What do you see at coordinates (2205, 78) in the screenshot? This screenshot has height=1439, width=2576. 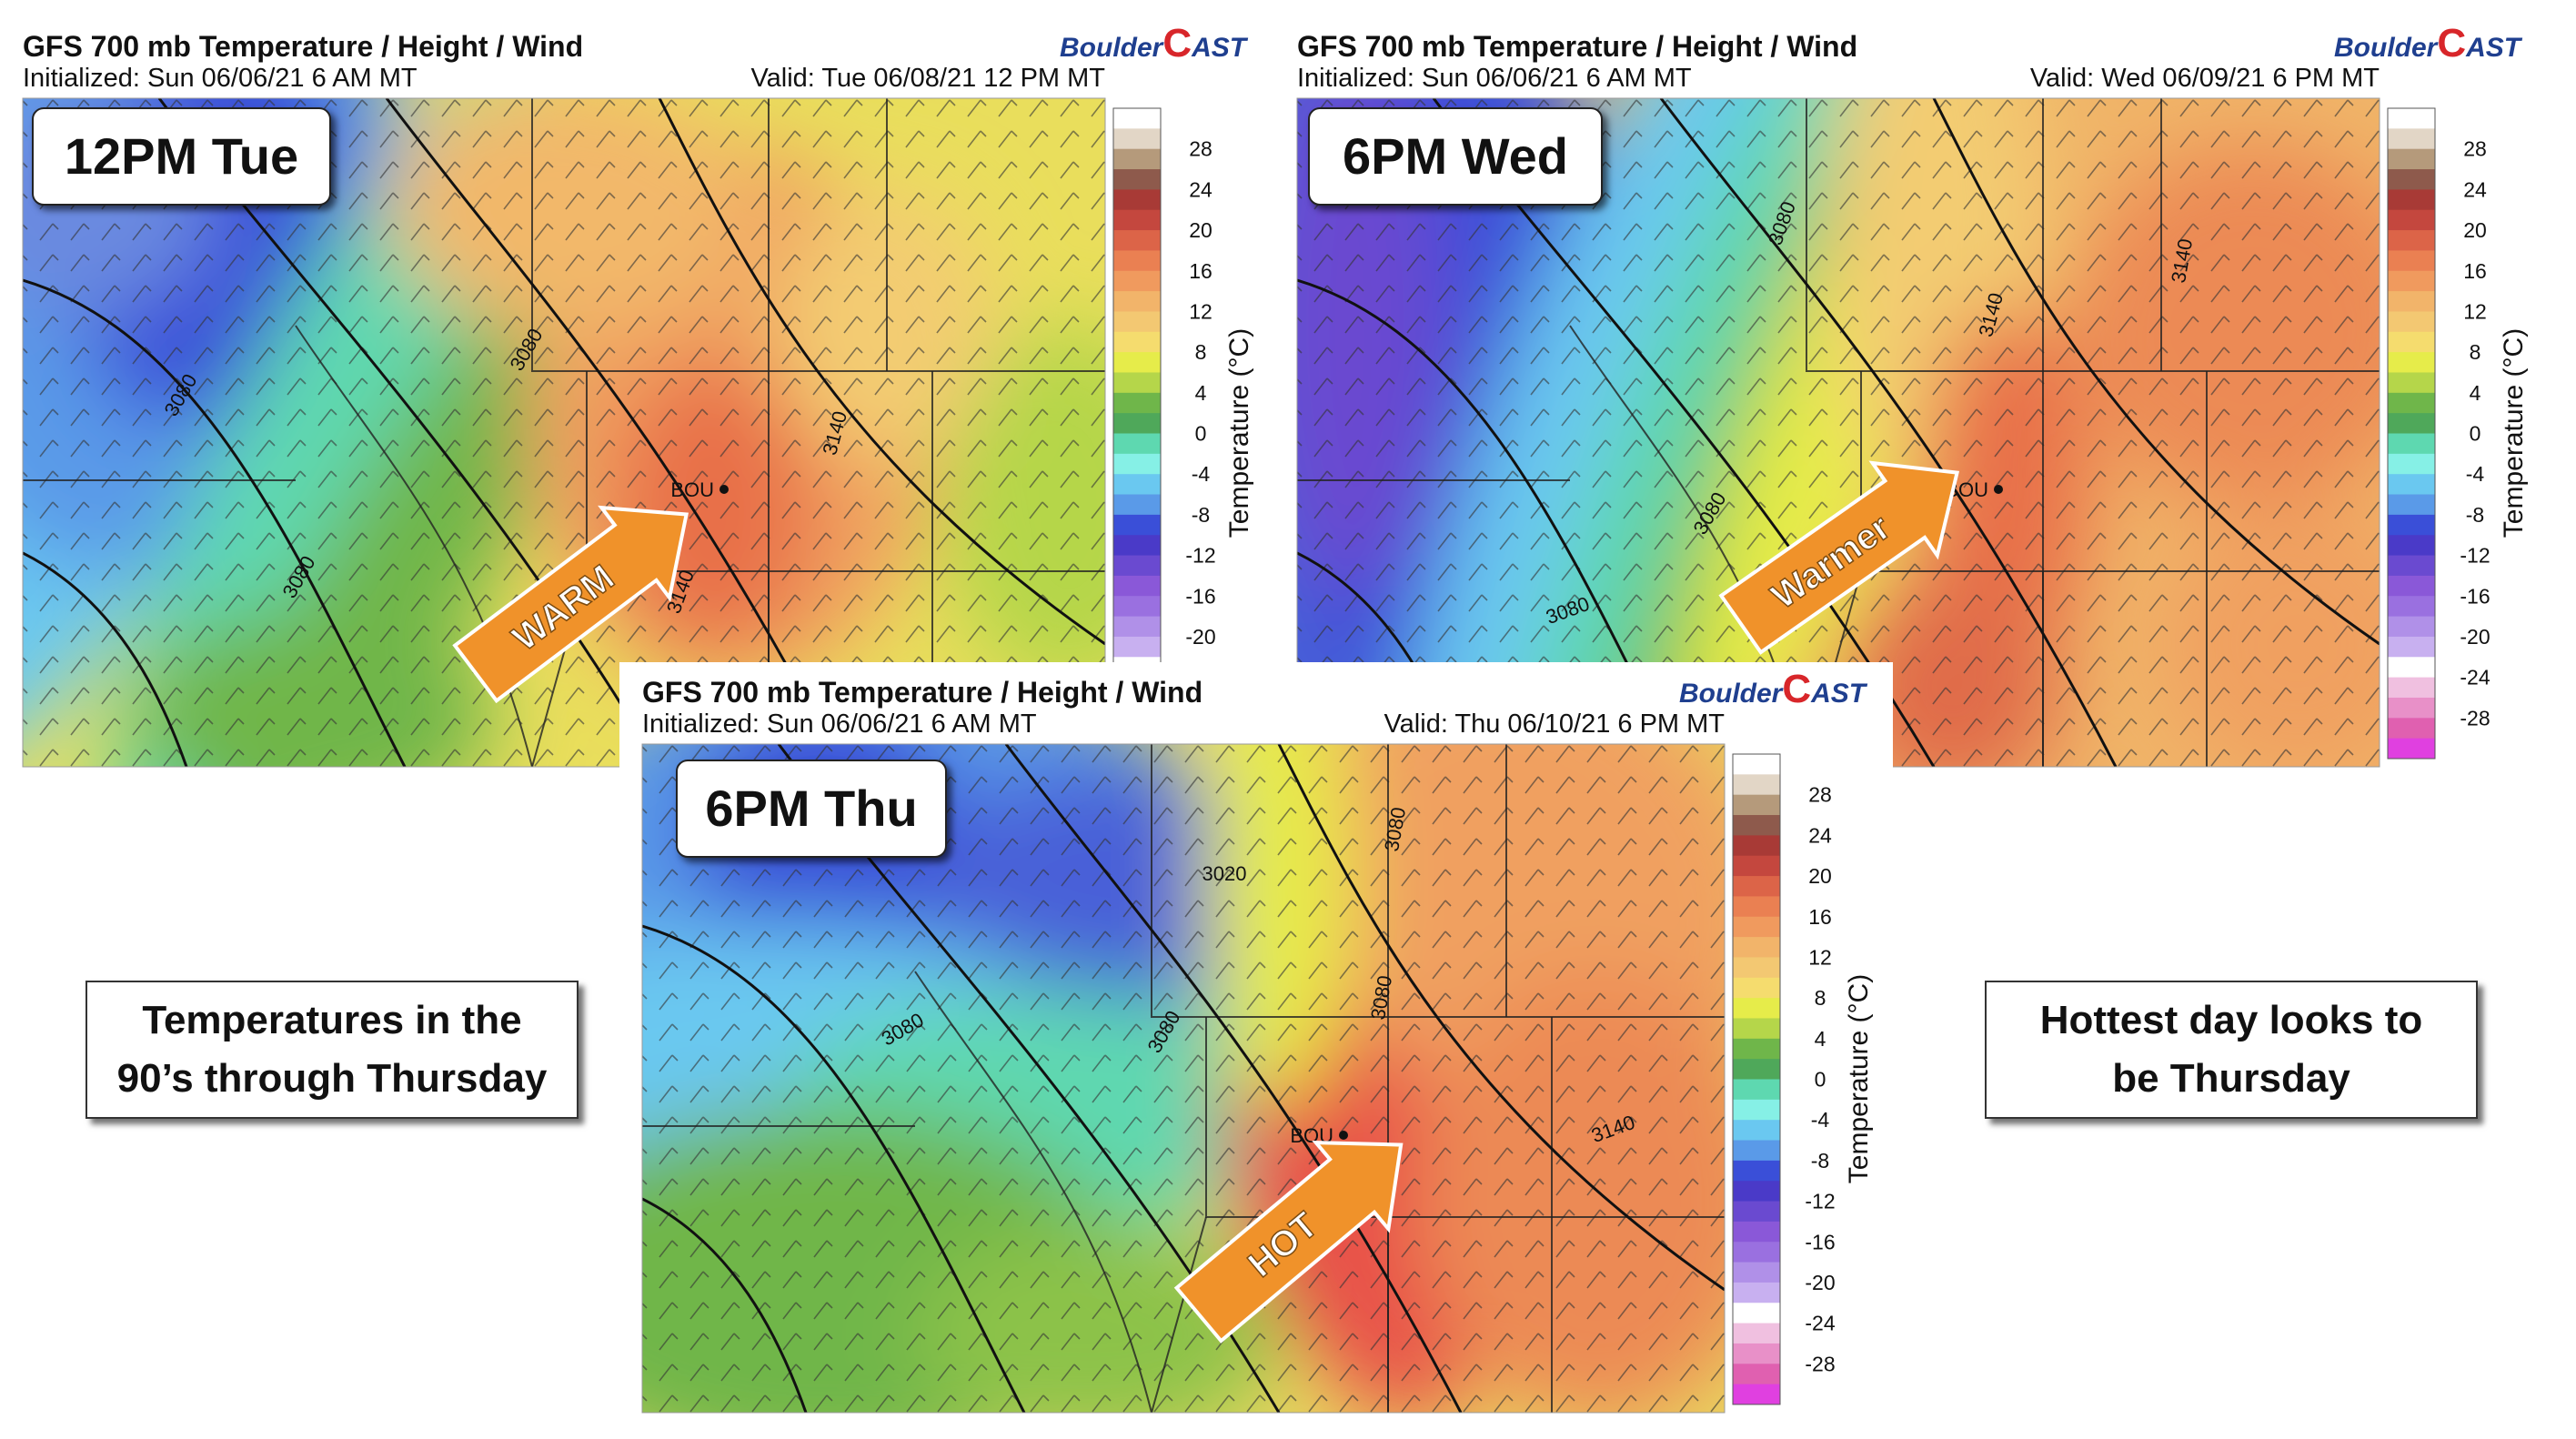 I see `valid-time: Valid: Wed 06/09/21 6 PM MT` at bounding box center [2205, 78].